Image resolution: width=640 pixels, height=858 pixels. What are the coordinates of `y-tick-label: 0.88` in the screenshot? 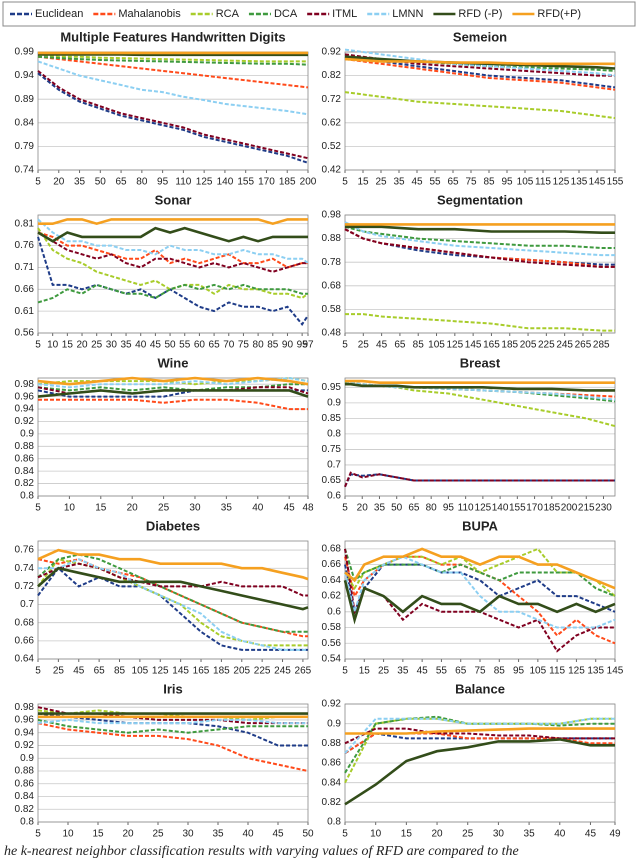 It's located at (25, 771).